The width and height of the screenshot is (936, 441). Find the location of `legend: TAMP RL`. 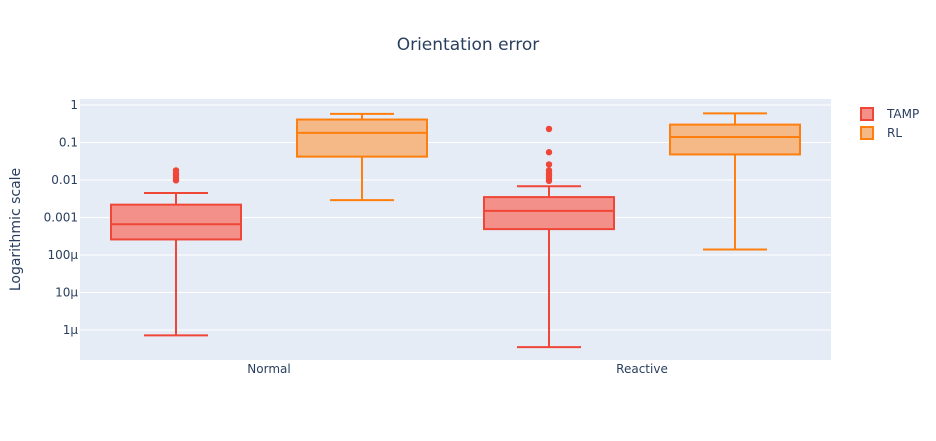

legend: TAMP RL is located at coordinates (889, 123).